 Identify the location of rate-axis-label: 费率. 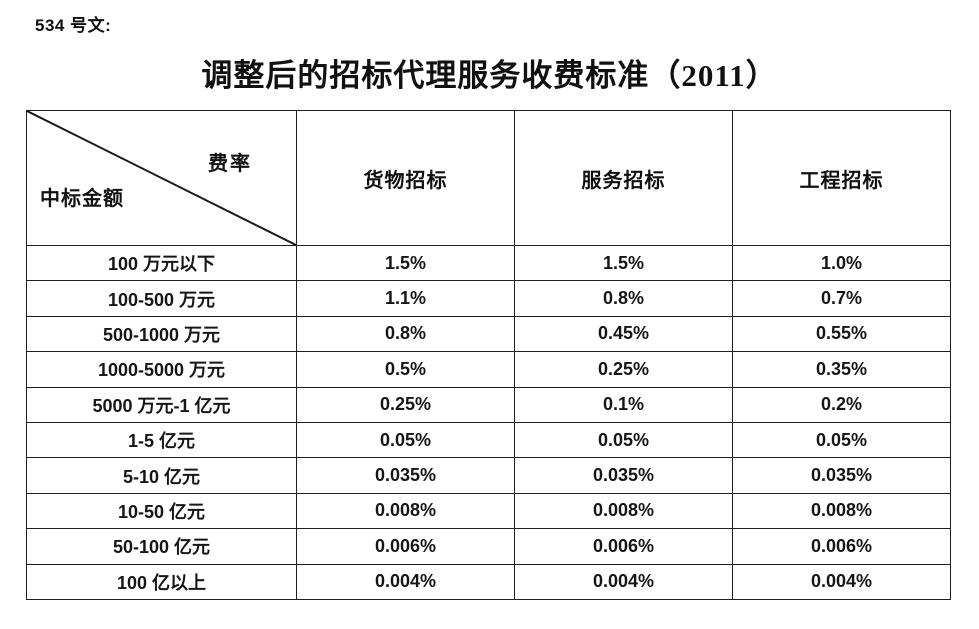
(230, 164).